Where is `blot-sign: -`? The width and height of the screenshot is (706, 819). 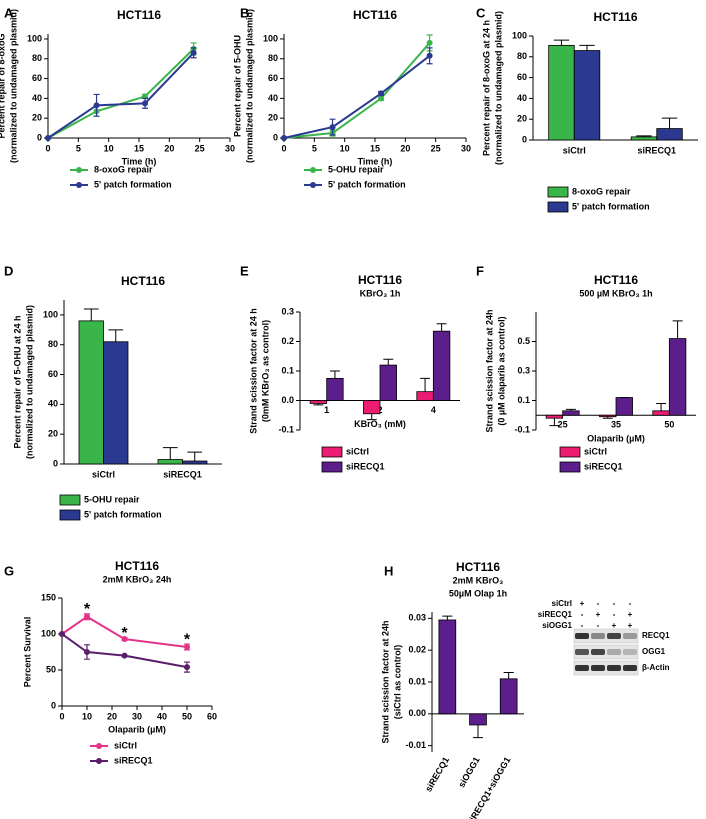
blot-sign: - is located at coordinates (582, 614).